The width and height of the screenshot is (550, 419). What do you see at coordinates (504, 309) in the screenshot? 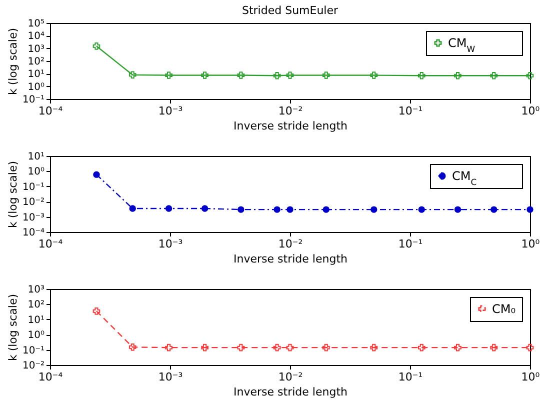
I see `legend-label: CM₀` at bounding box center [504, 309].